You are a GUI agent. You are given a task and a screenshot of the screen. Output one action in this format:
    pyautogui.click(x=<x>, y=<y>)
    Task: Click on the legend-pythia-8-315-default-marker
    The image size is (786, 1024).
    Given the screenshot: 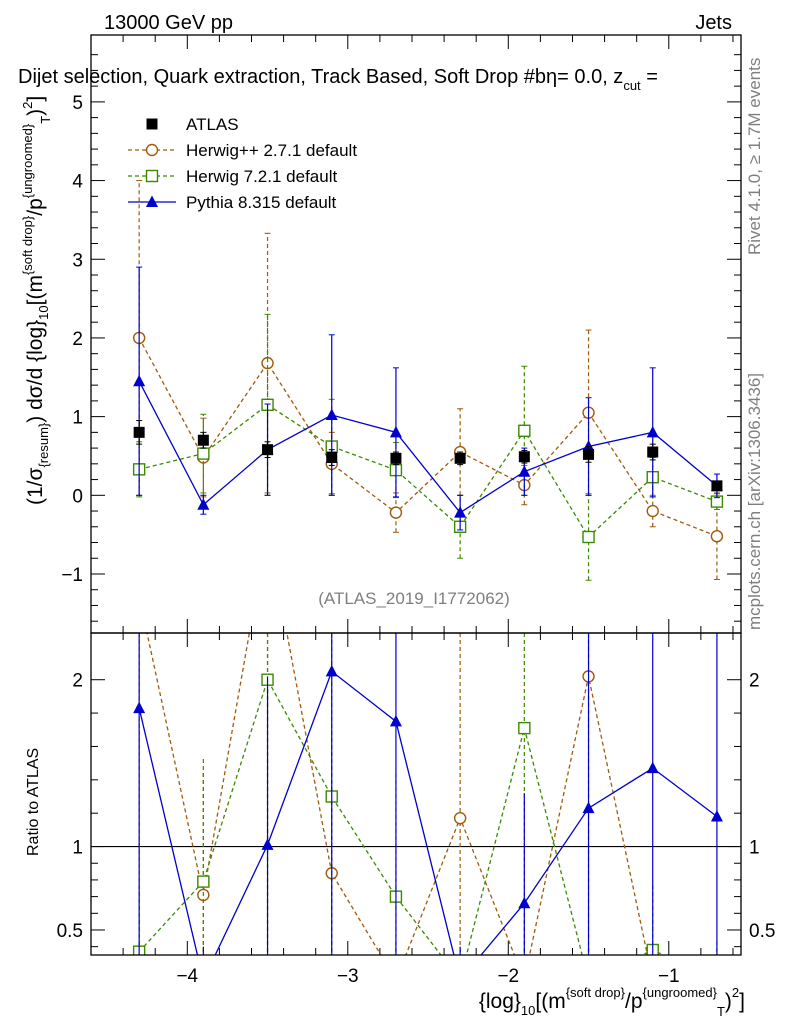 What is the action you would take?
    pyautogui.click(x=152, y=201)
    